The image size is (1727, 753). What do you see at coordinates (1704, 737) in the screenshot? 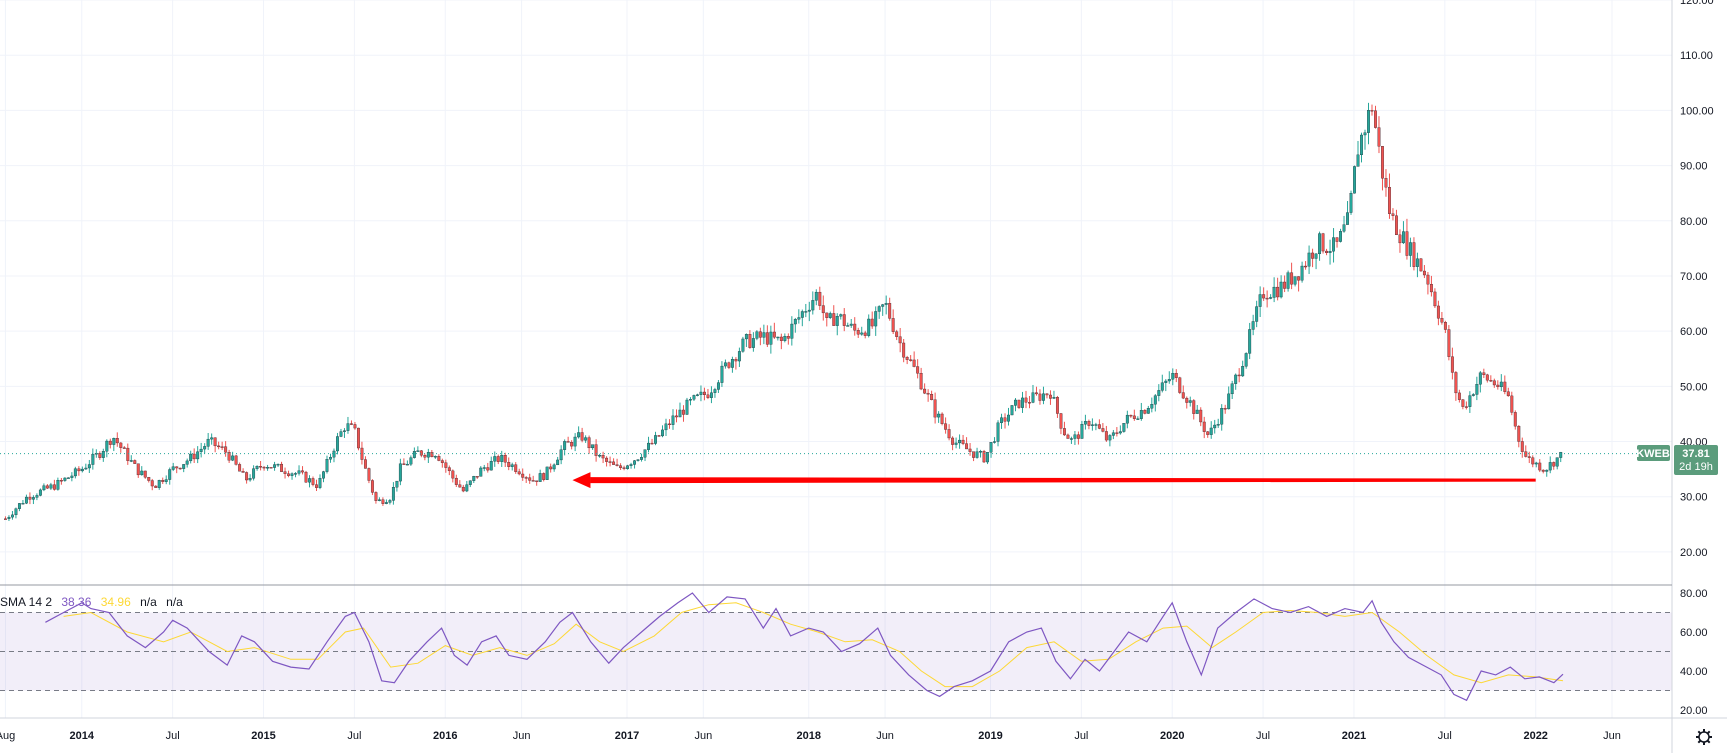
I see `gear-icon` at bounding box center [1704, 737].